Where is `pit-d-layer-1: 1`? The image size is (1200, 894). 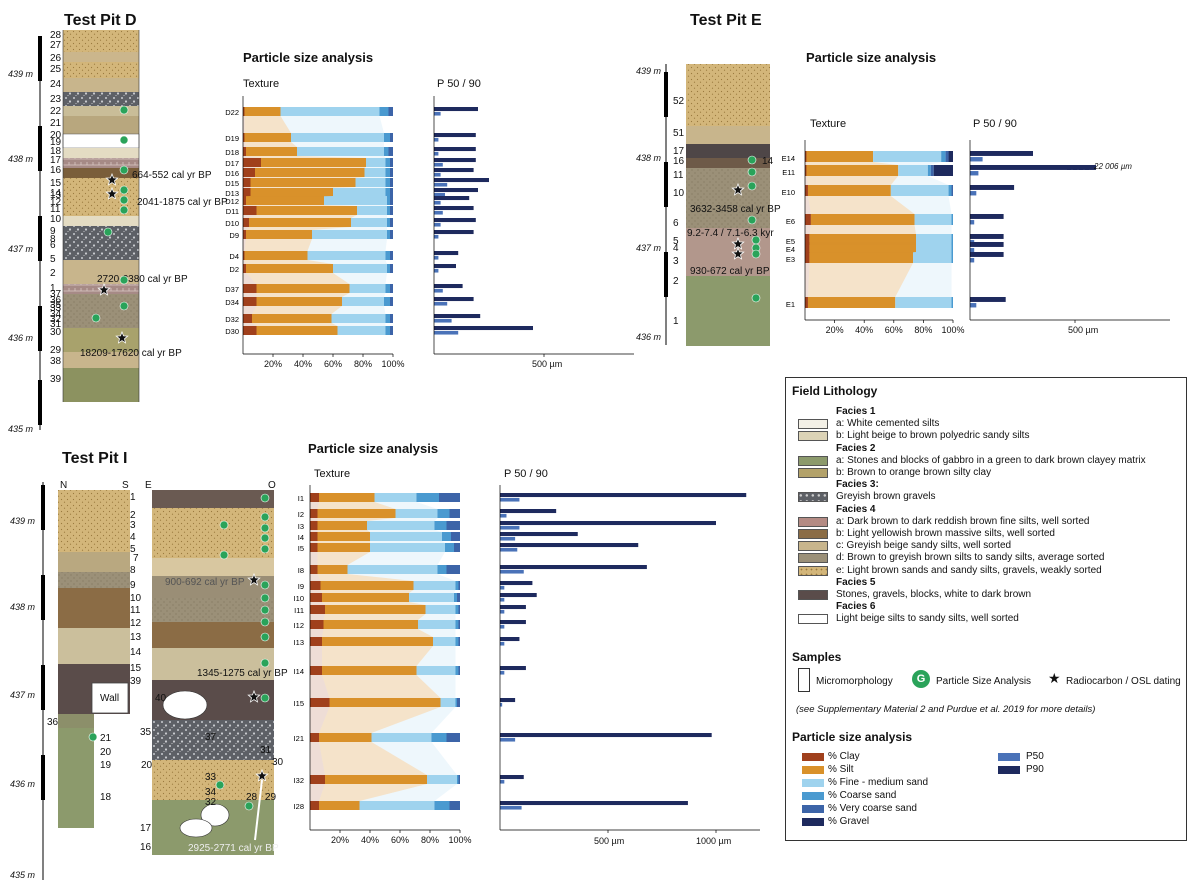 pit-d-layer-1: 1 is located at coordinates (53, 288).